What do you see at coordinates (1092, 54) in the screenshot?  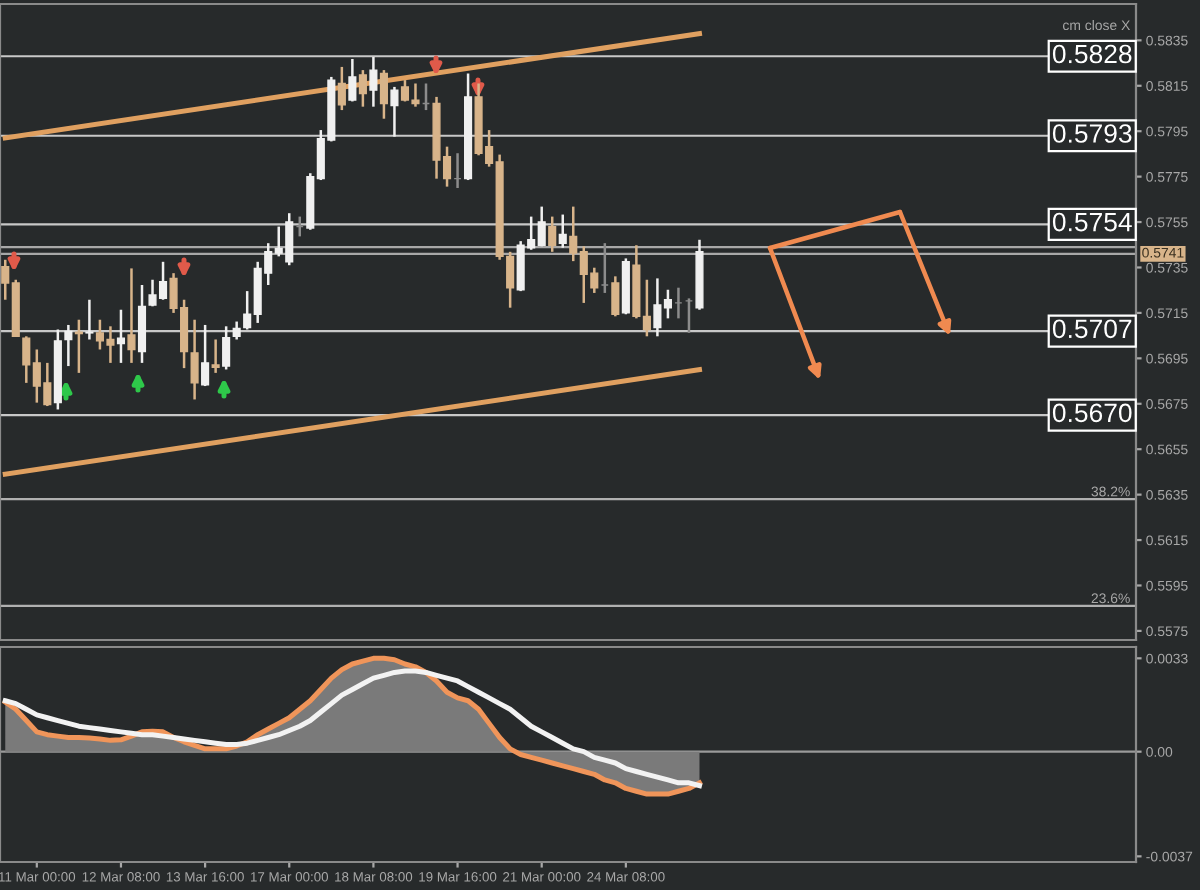 I see `ref-line-label: 0.5828` at bounding box center [1092, 54].